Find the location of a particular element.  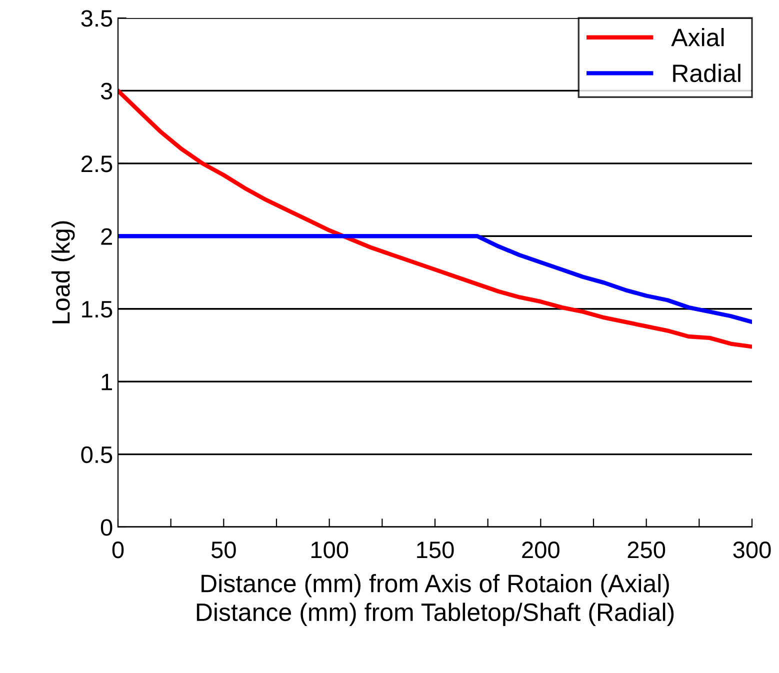

x-tick-label: 300 is located at coordinates (752, 550).